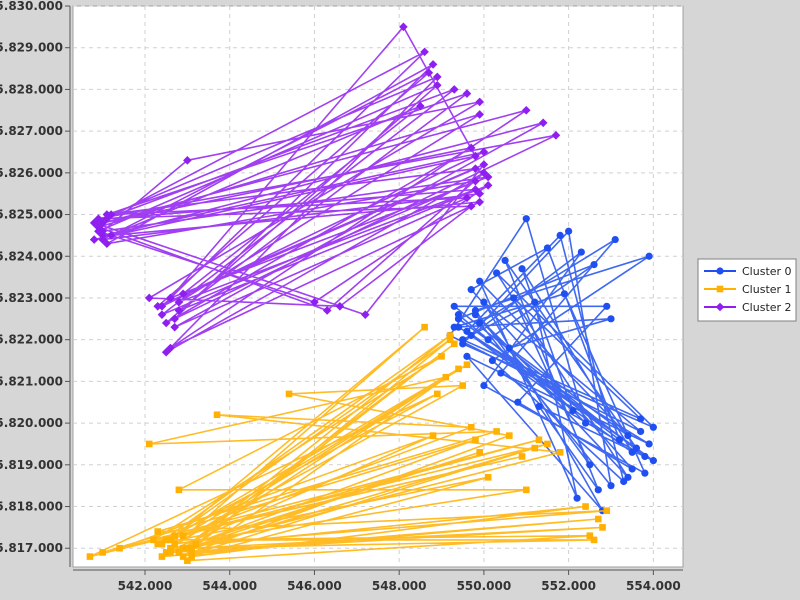  What do you see at coordinates (653, 586) in the screenshot?
I see `x-tick-label: 554.000` at bounding box center [653, 586].